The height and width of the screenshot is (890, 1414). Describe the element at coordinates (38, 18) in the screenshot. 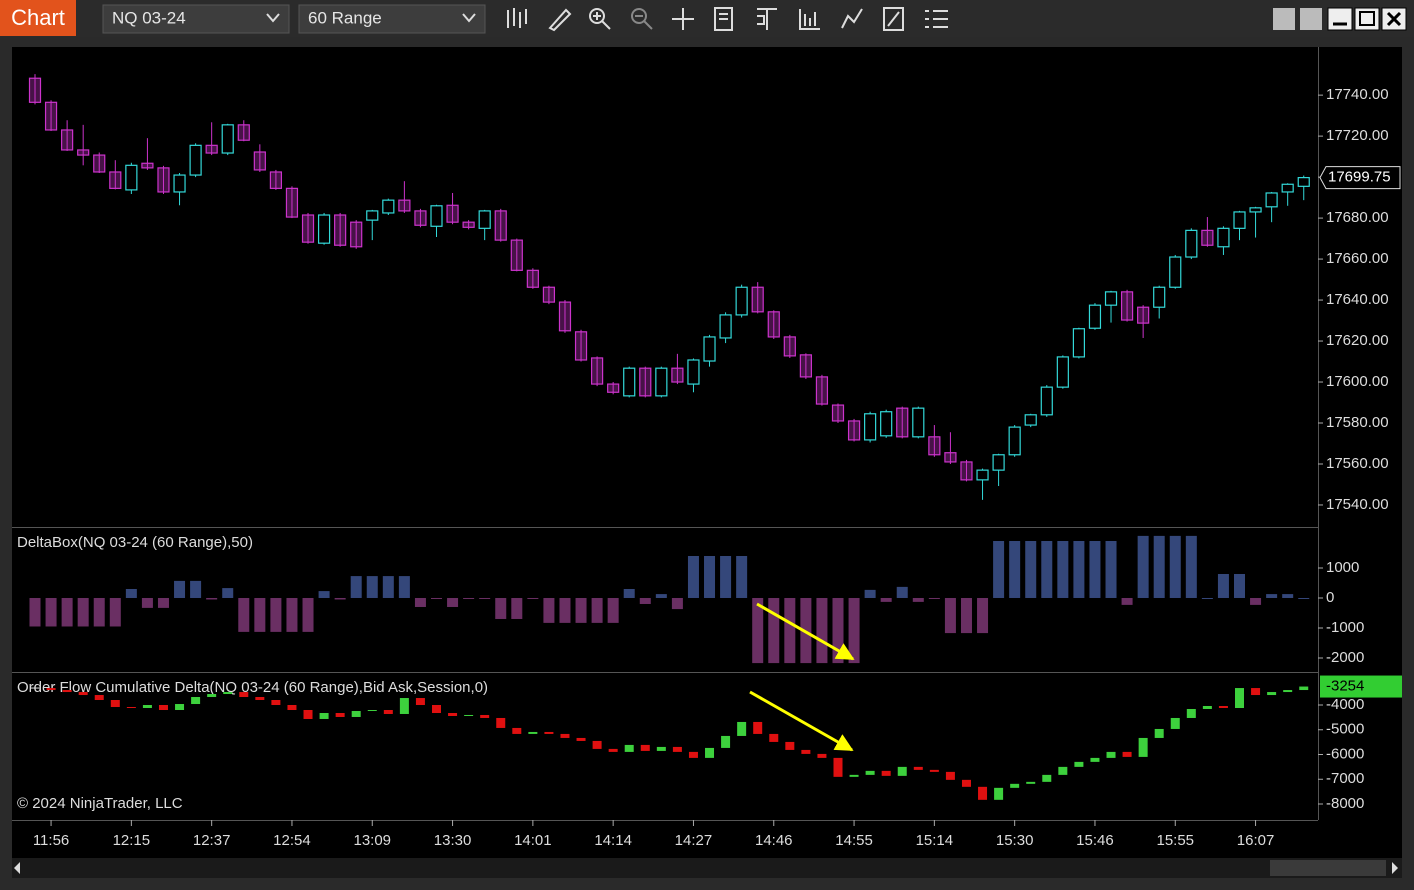

I see `chart-tab` at that location.